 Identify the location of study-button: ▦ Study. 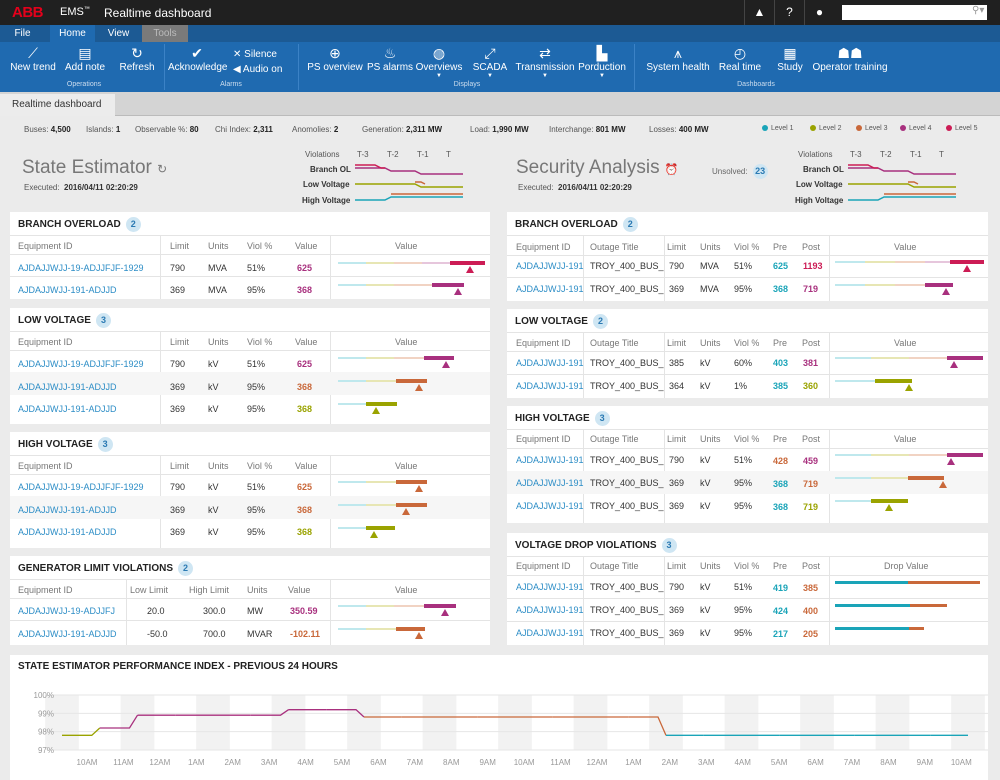
(790, 59).